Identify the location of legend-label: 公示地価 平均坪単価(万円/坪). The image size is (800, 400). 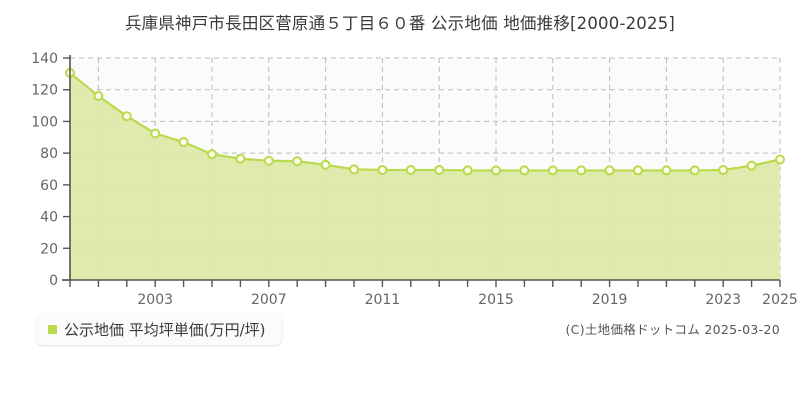
(165, 329).